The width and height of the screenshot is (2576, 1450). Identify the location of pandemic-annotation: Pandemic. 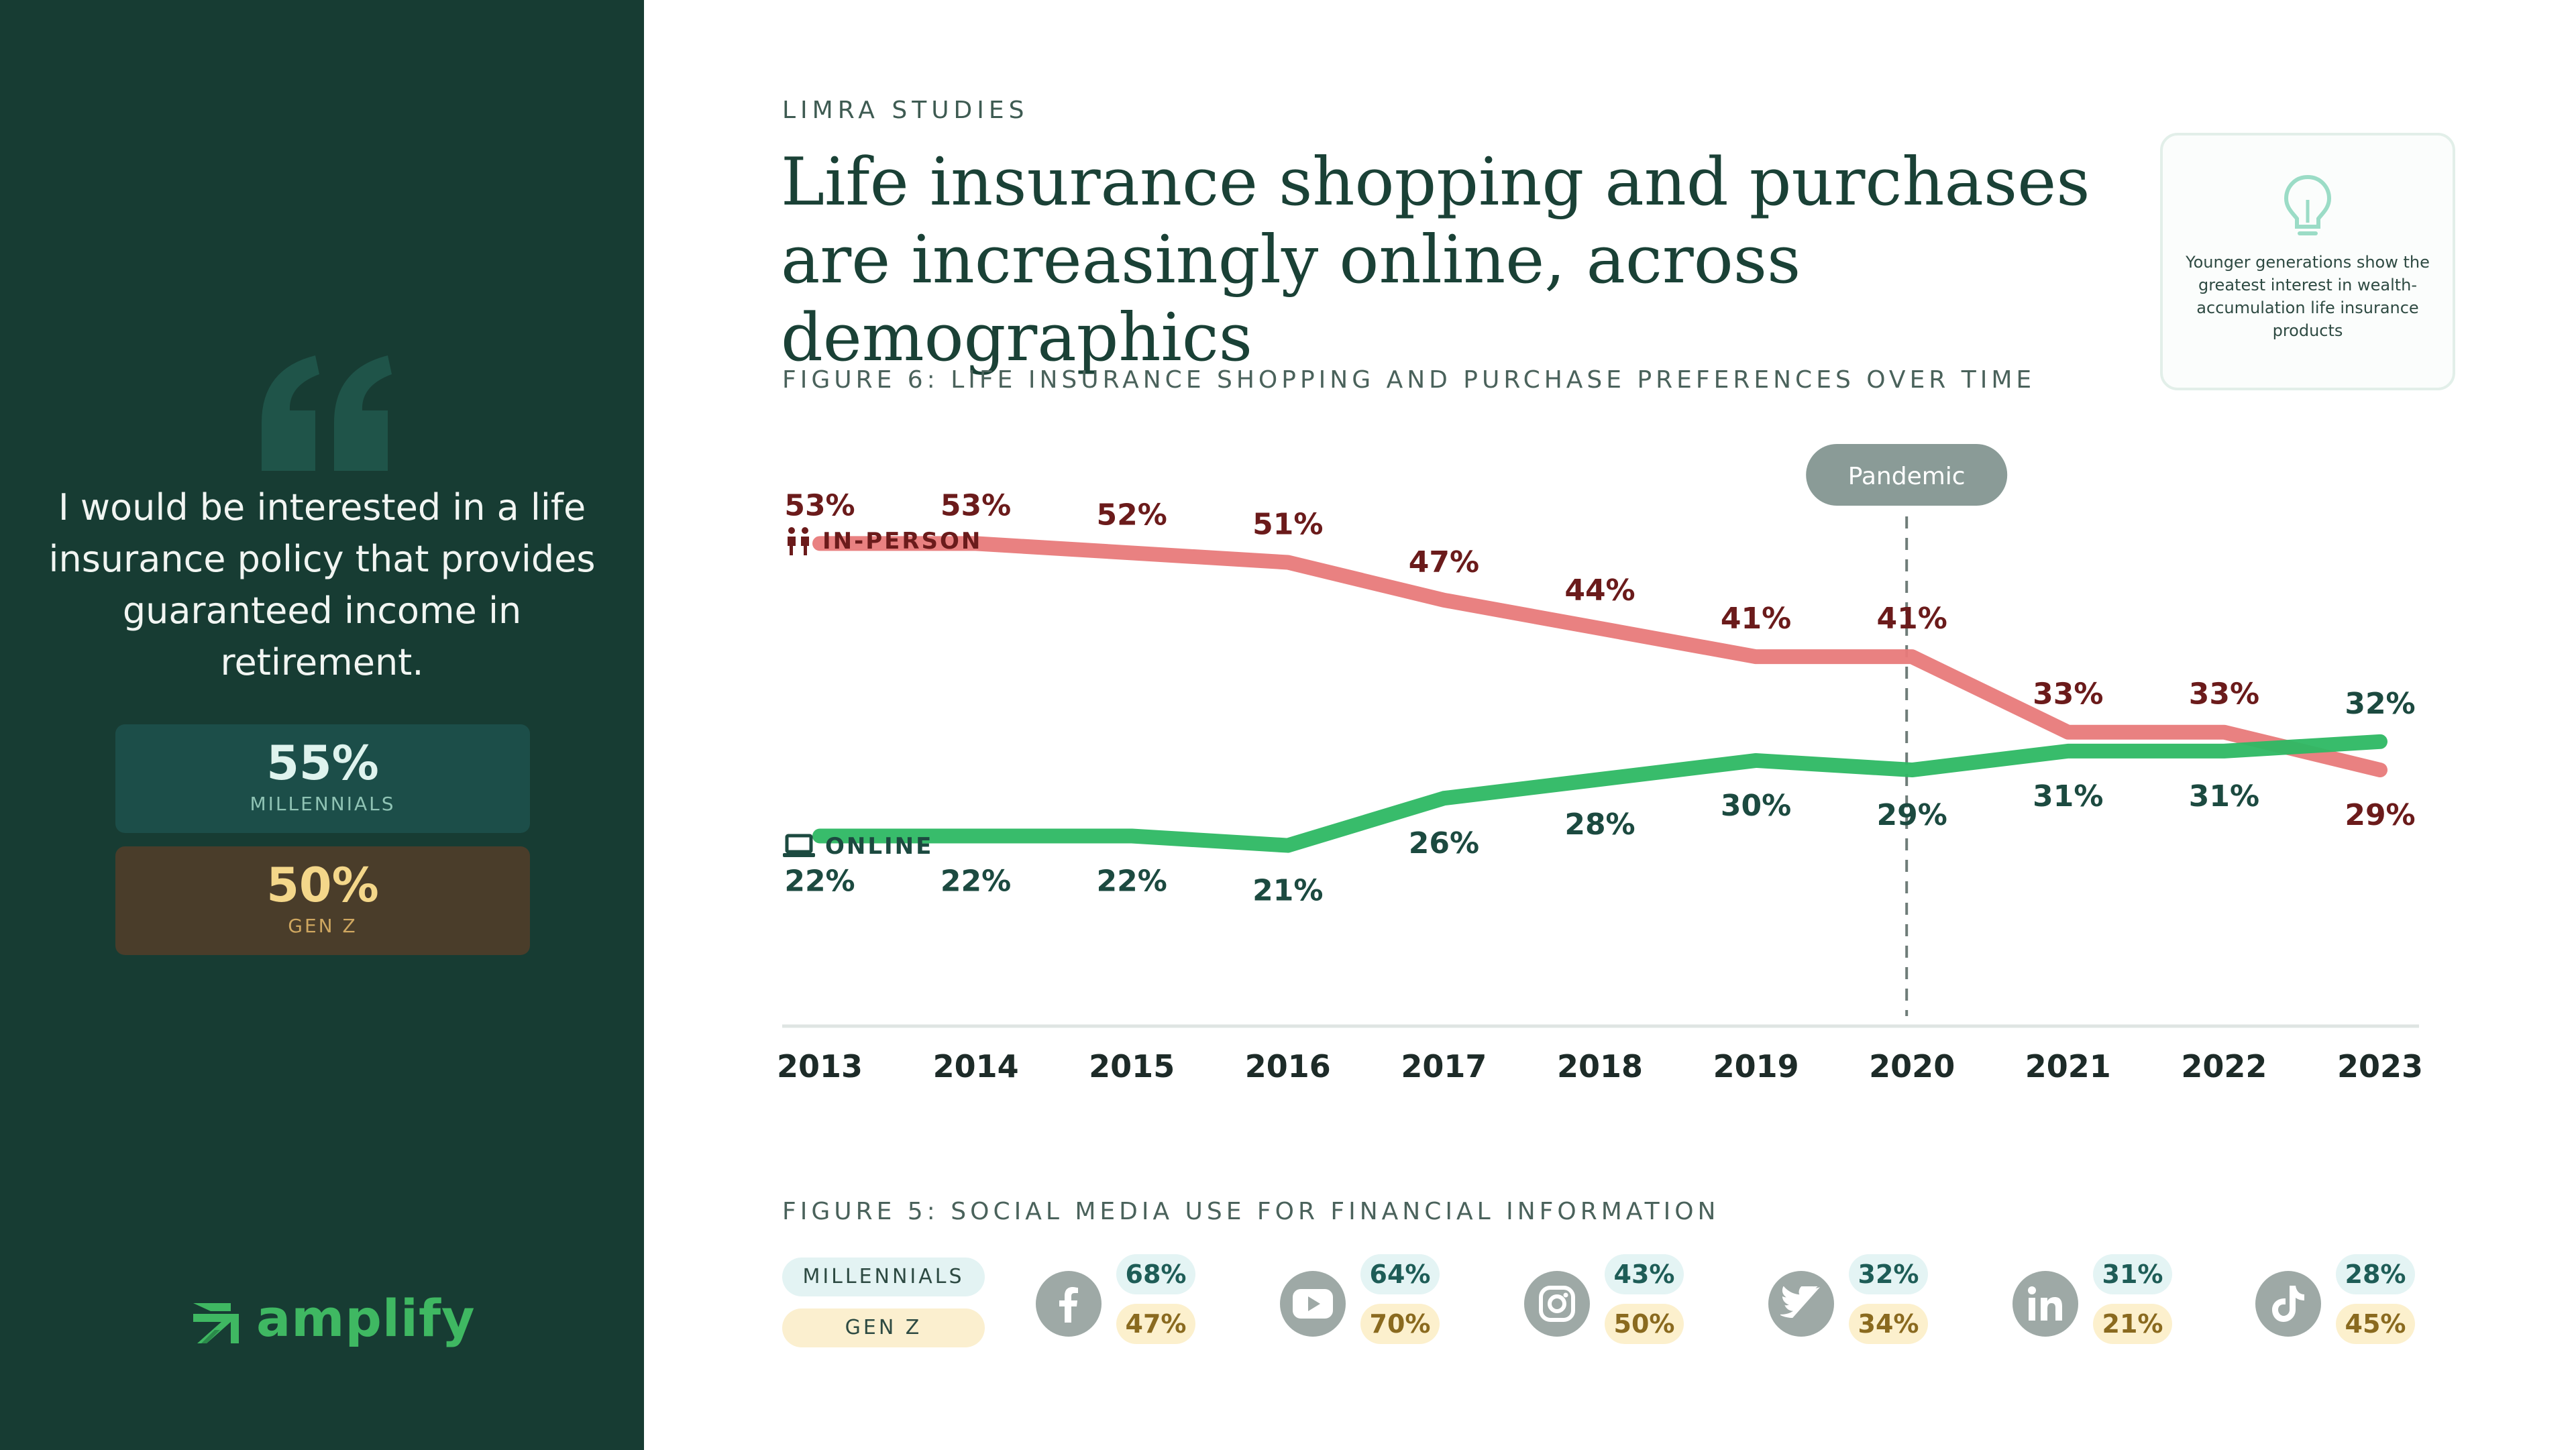
(1907, 475).